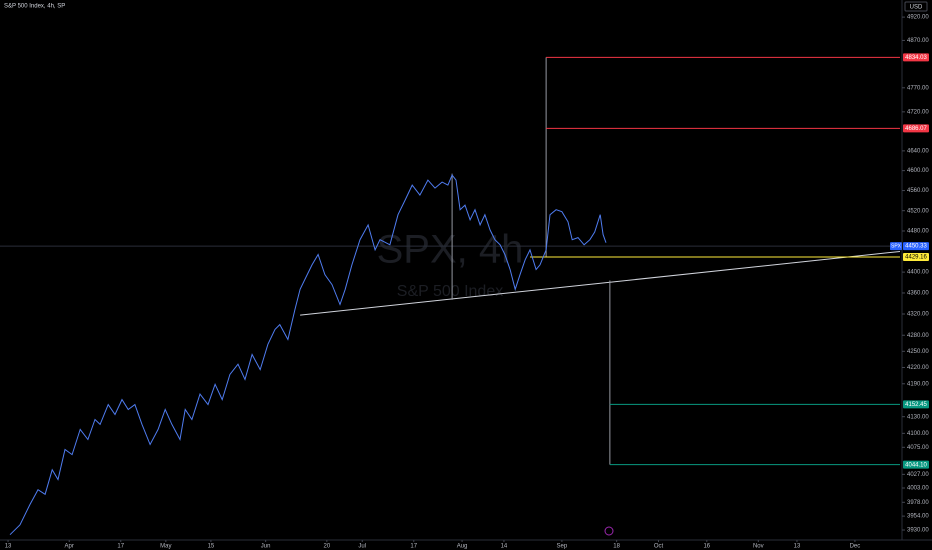  Describe the element at coordinates (616, 547) in the screenshot. I see `x-tick-label: 18` at that location.